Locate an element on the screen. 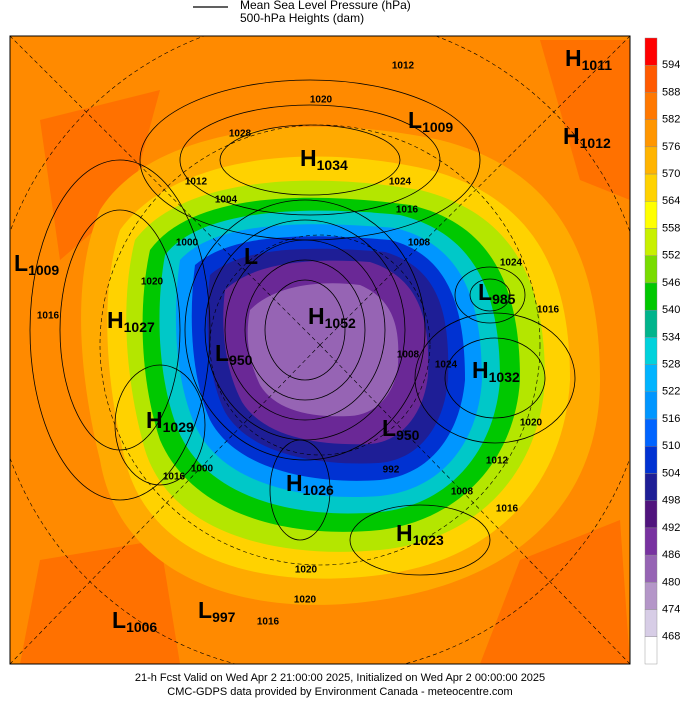 This screenshot has height=705, width=680. colorbar-label: 534 is located at coordinates (671, 337).